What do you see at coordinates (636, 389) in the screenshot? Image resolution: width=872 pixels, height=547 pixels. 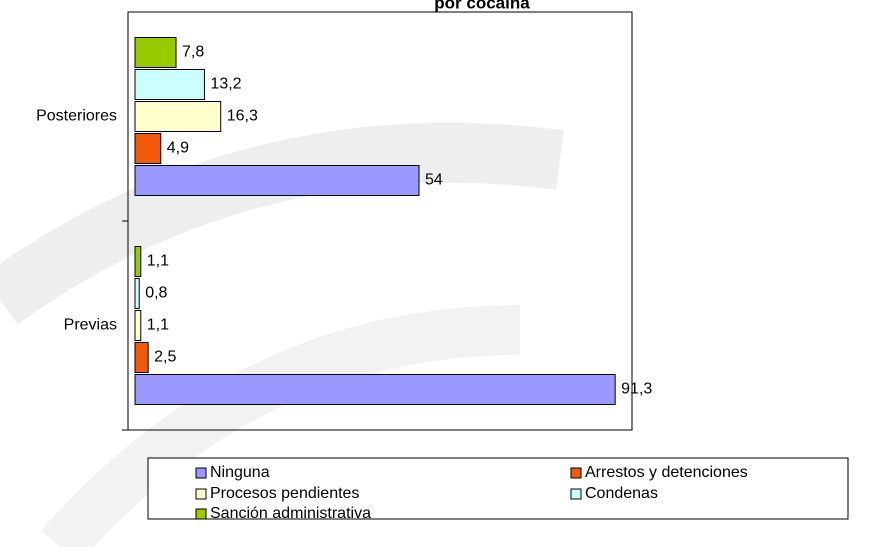 I see `data-label: 91,3` at bounding box center [636, 389].